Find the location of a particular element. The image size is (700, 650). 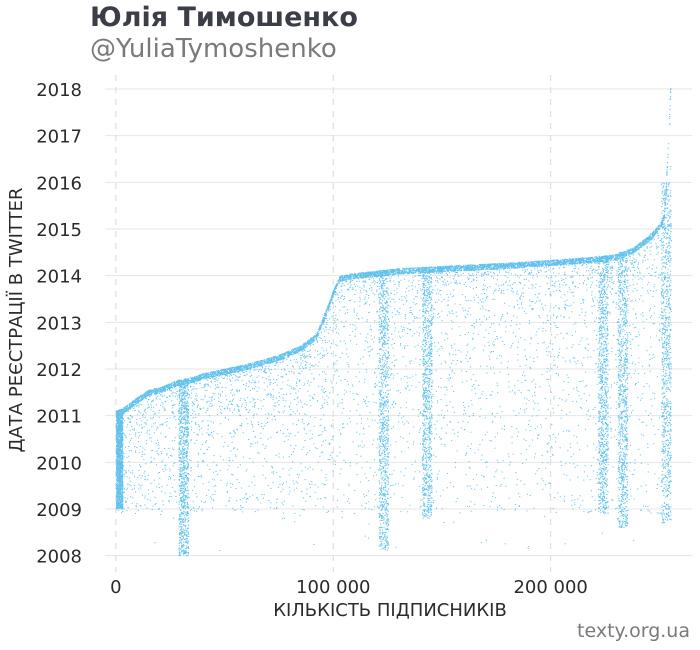

y-tick-label: 2013 is located at coordinates (59, 323).